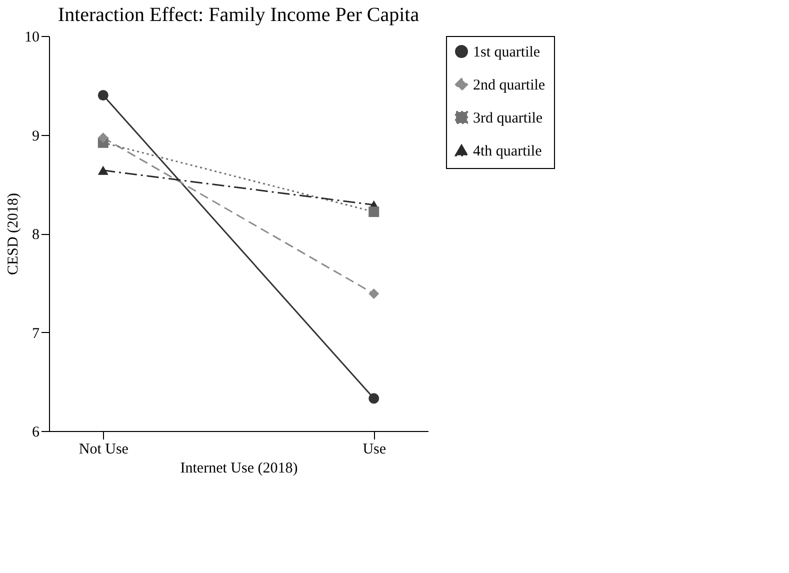 The width and height of the screenshot is (789, 573). What do you see at coordinates (507, 152) in the screenshot?
I see `legend-label: 4th quartile` at bounding box center [507, 152].